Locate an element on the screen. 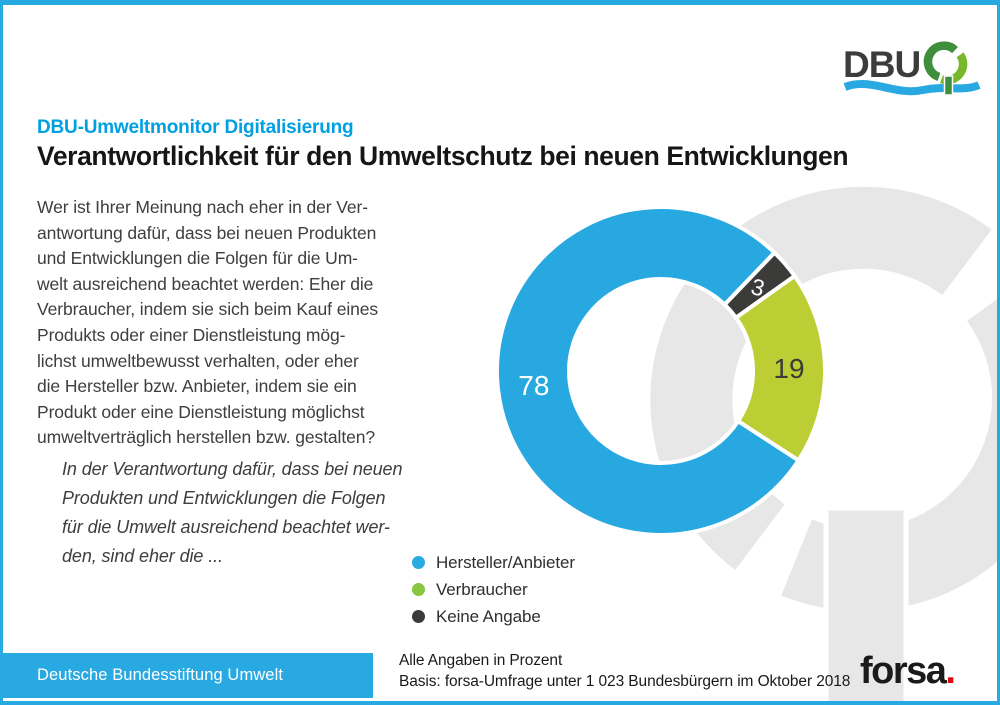 This screenshot has height=705, width=1000. legend-label: Hersteller/Anbieter is located at coordinates (505, 562).